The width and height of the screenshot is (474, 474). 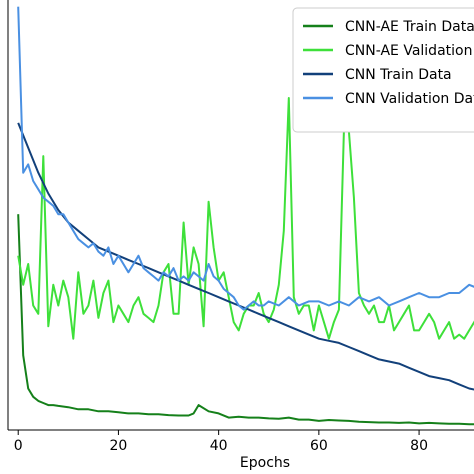 I want to click on legend-box, so click(x=383, y=70).